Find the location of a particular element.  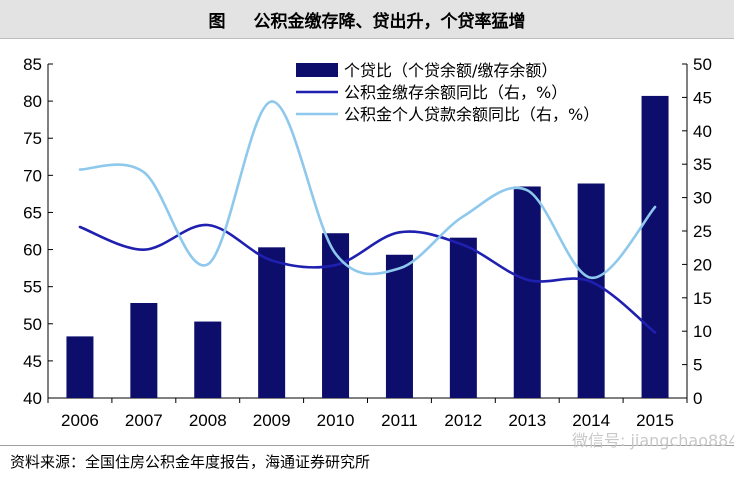

source-note: 资料来源：全国住房公积金年度报告，海通证券研究所 is located at coordinates (190, 462).